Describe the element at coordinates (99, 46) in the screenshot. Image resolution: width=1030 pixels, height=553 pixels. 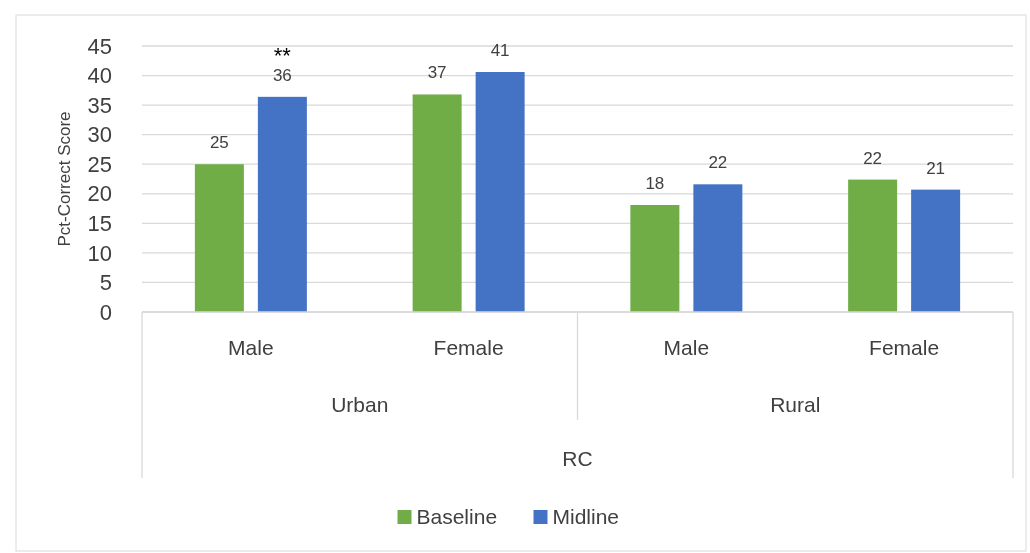
I see `y-tick-label: 45` at that location.